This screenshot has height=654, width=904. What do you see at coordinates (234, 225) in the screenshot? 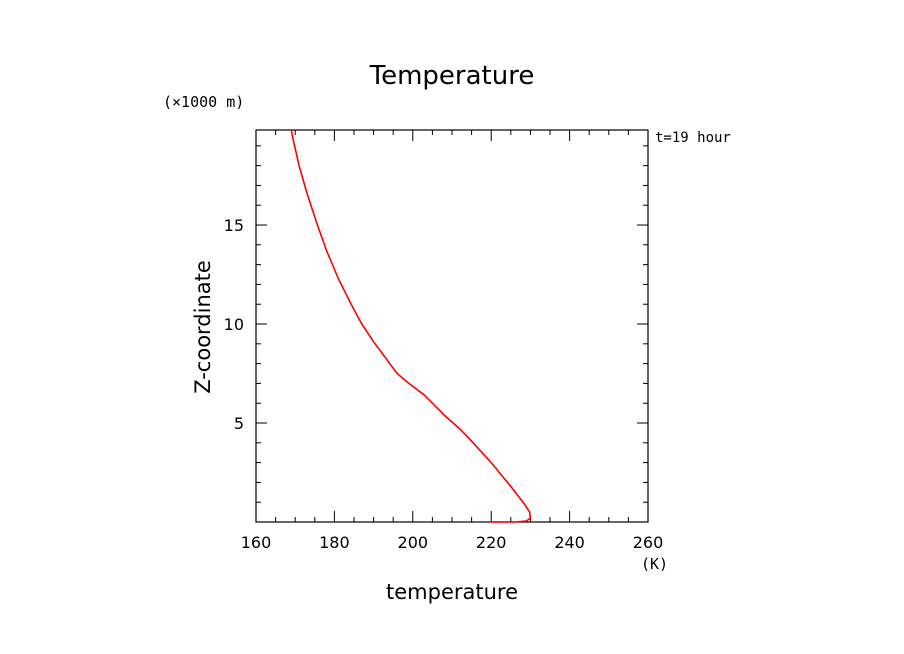
I see `y-tick-label: 15` at bounding box center [234, 225].